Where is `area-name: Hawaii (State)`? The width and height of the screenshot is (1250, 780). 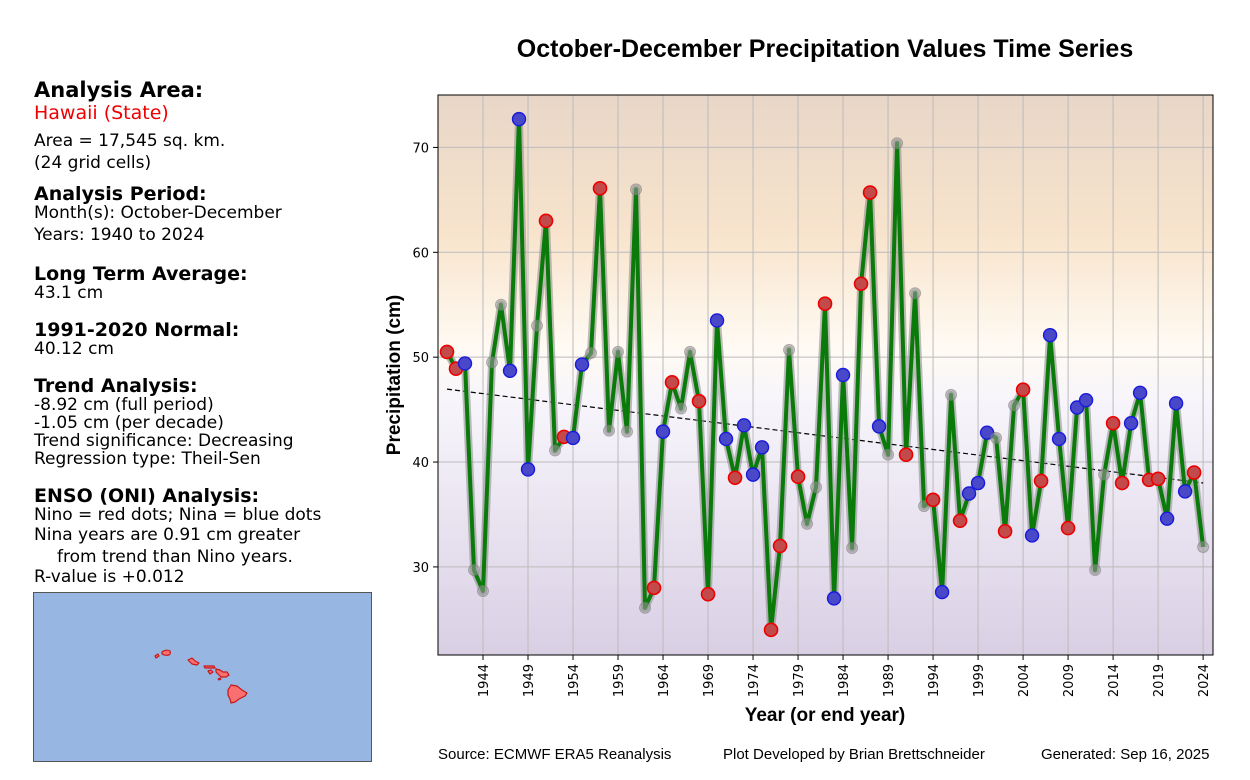
area-name: Hawaii (State) is located at coordinates (101, 113).